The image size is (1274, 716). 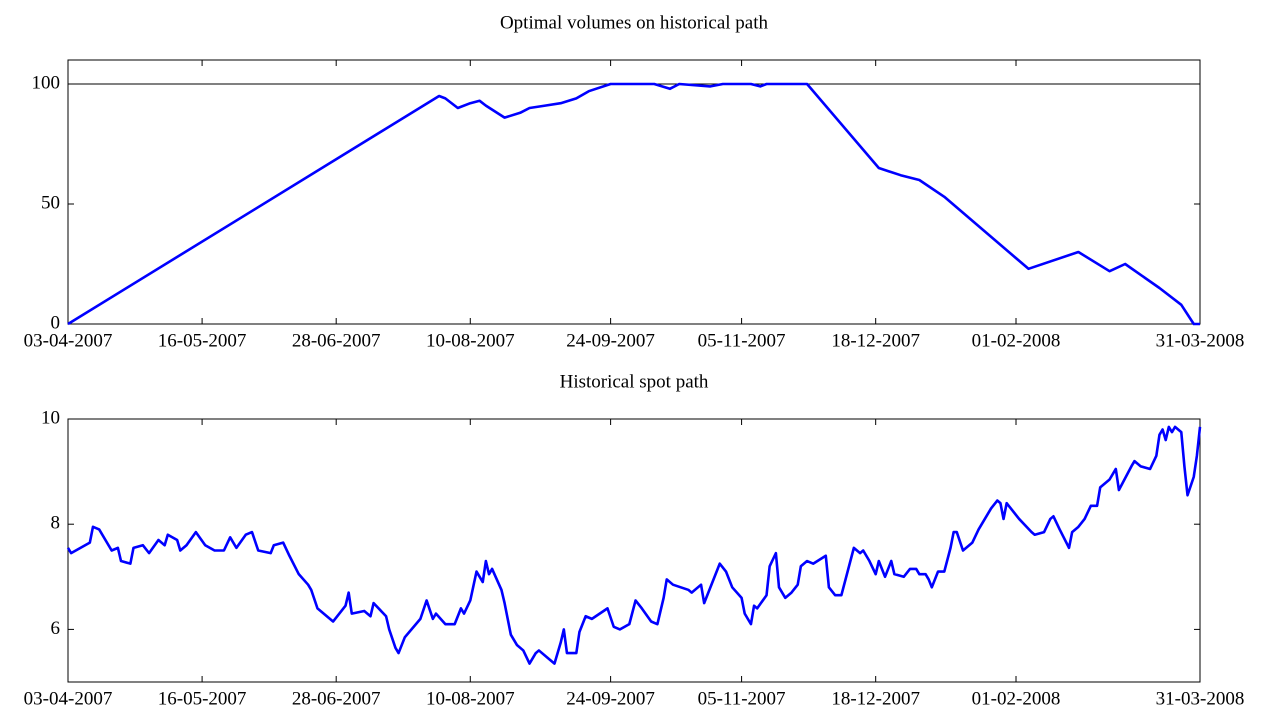 I want to click on y-tick-label: 10, so click(x=50, y=417).